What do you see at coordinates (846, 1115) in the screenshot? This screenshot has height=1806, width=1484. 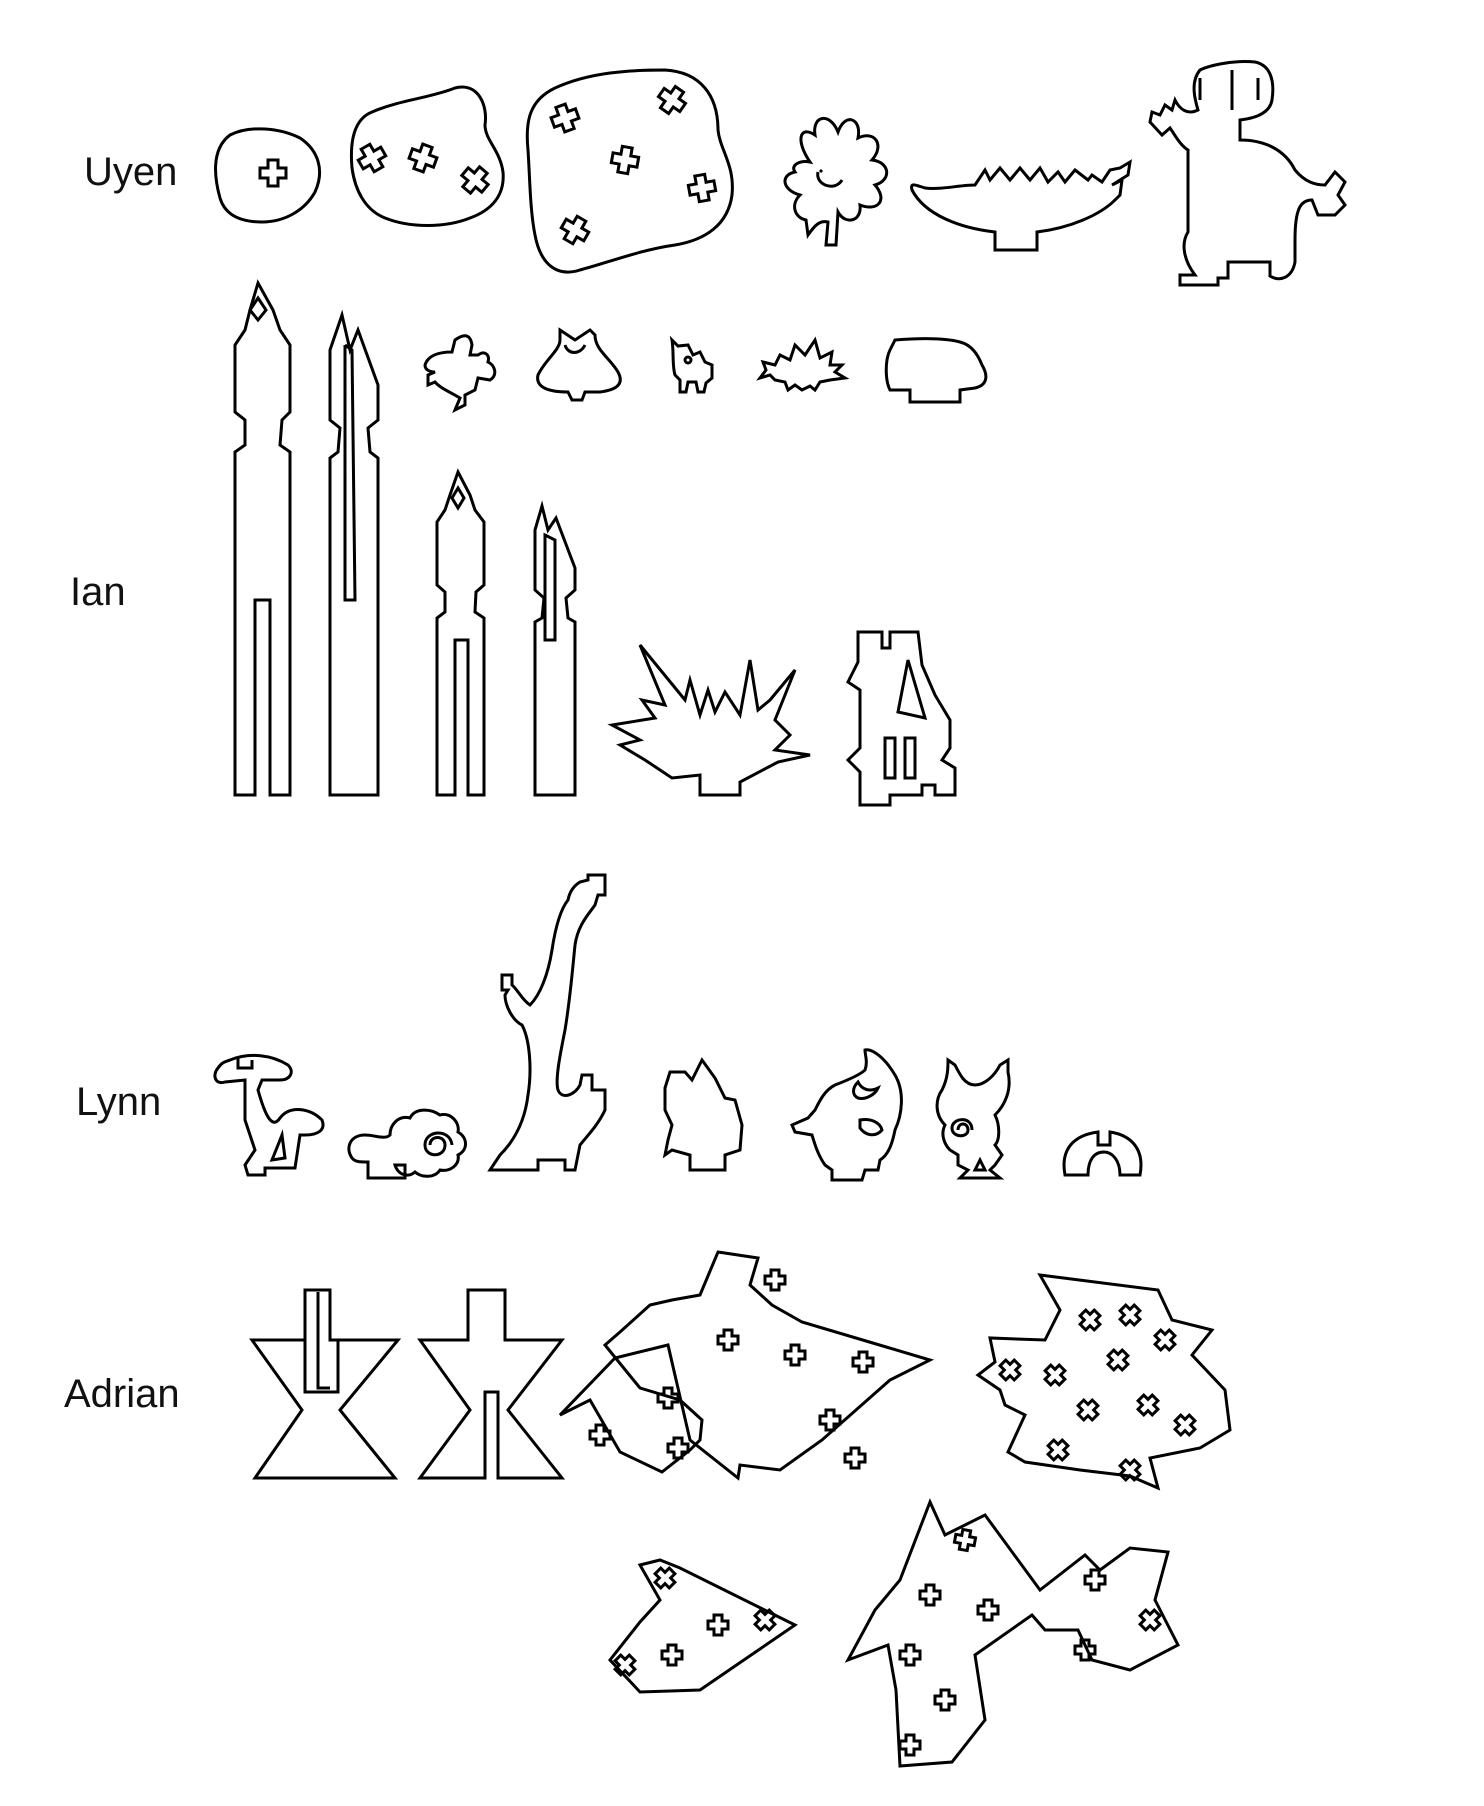 I see `lynn-horned-creature` at bounding box center [846, 1115].